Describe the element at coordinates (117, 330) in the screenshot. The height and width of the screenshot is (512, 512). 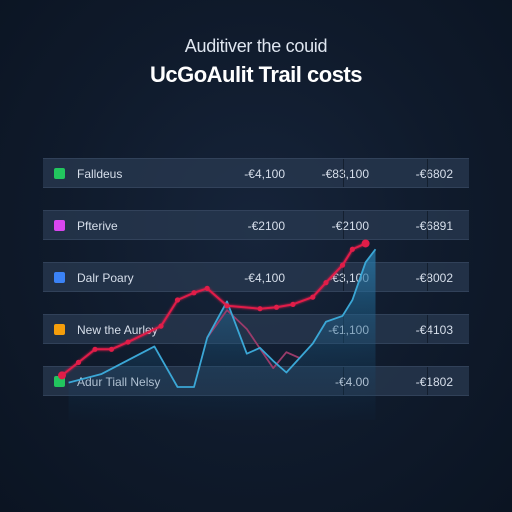
I see `row-label: New the Aurley` at that location.